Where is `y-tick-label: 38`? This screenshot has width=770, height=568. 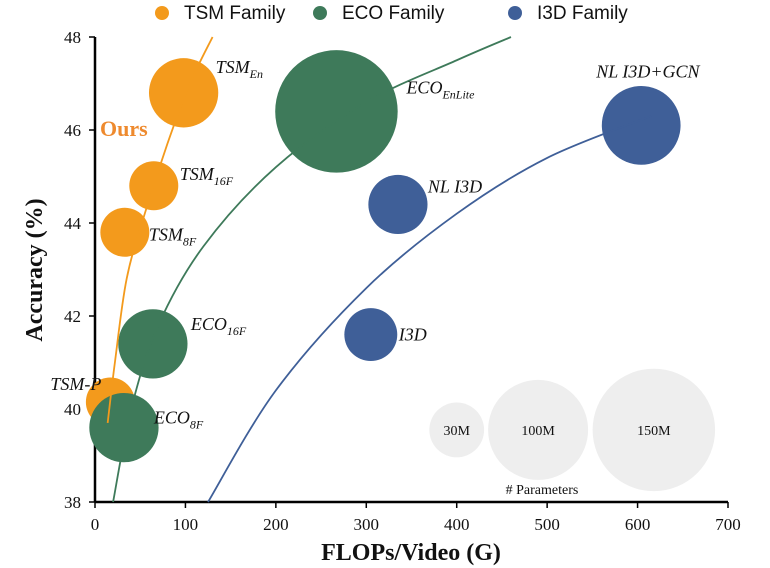
y-tick-label: 38 is located at coordinates (72, 502).